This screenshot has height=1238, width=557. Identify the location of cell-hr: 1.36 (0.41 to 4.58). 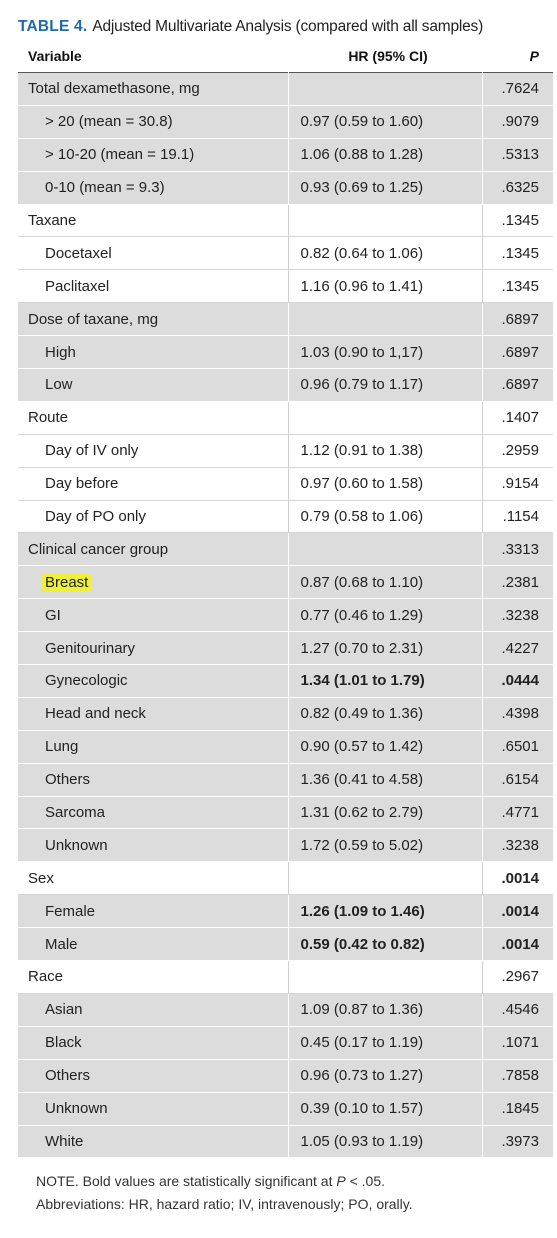
(385, 780).